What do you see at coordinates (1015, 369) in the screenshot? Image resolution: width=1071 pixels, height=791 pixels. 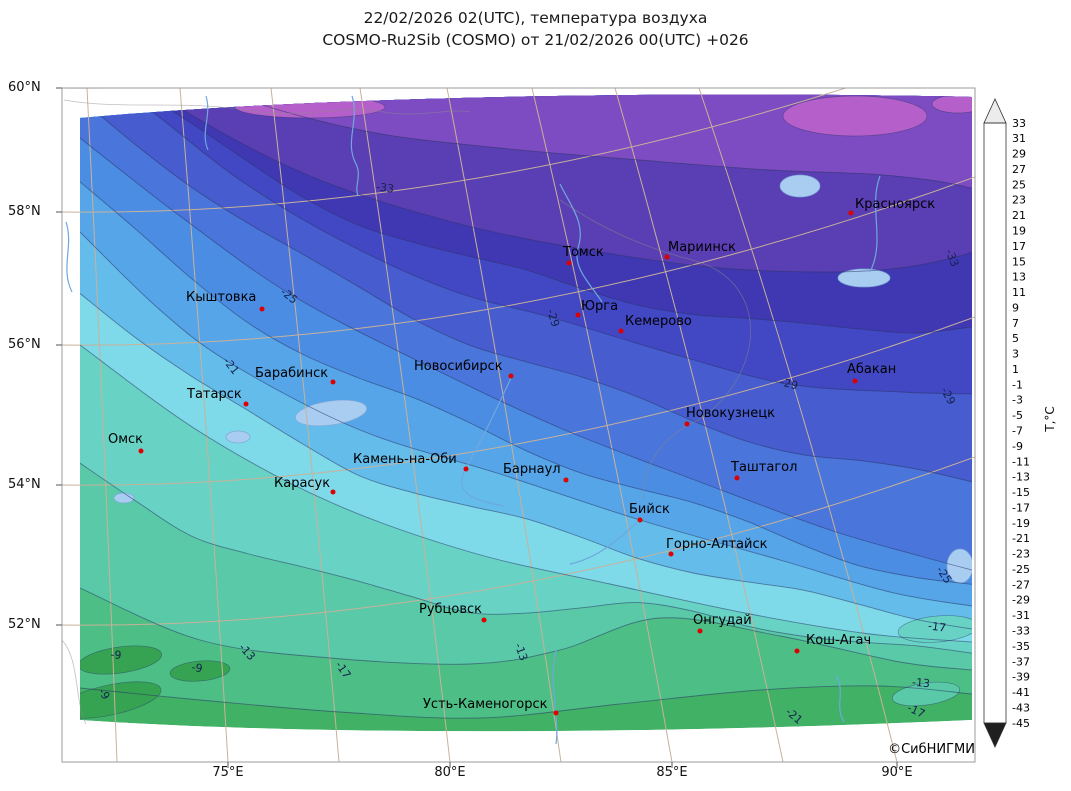 I see `colorbar-tick-label: 1` at bounding box center [1015, 369].